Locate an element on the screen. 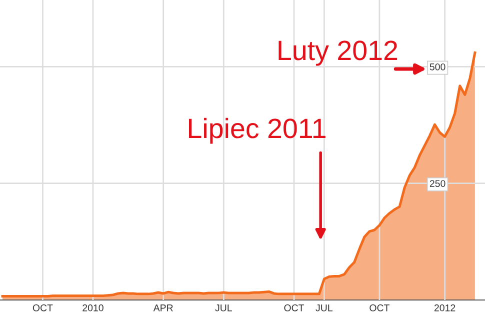  x-tick-label: 2010 is located at coordinates (93, 308).